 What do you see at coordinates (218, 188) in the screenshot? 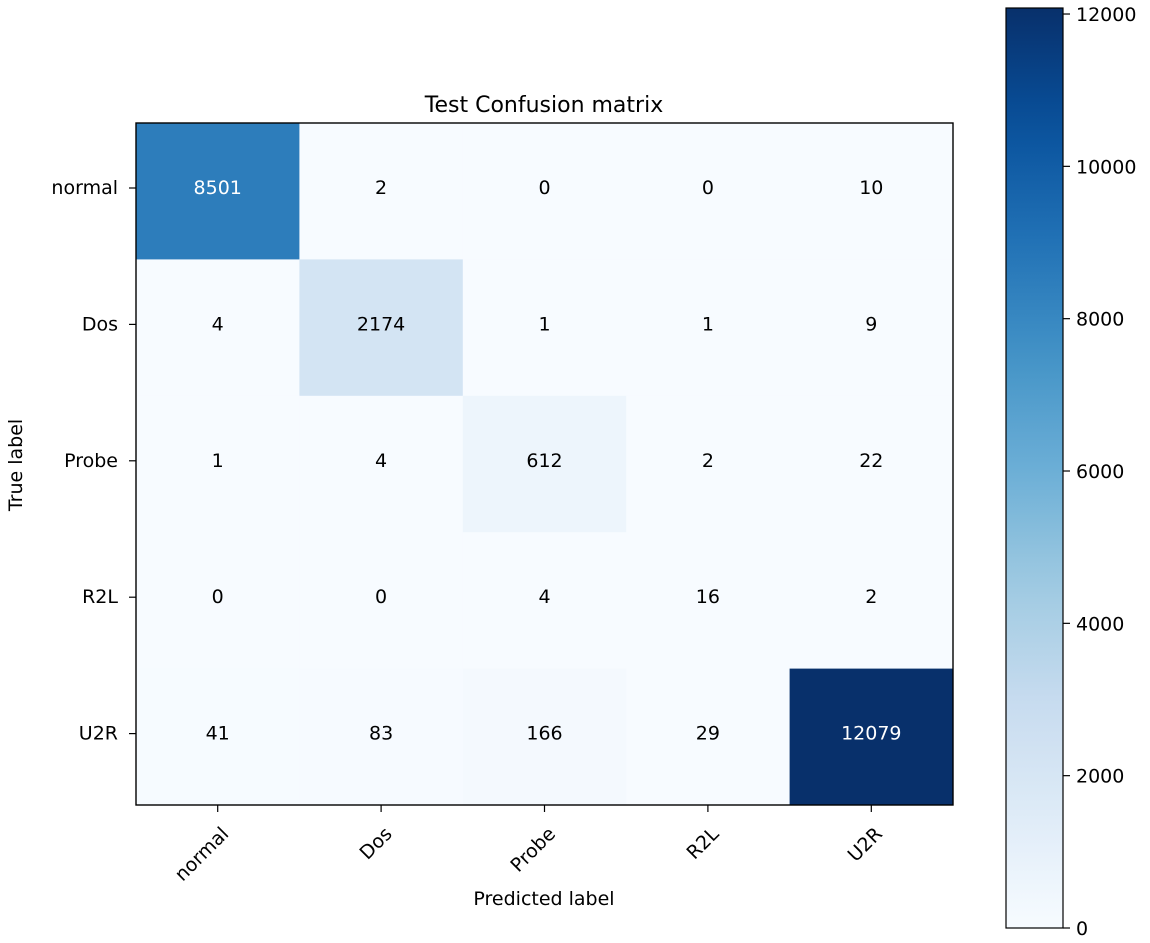
I see `cell-value: 8501` at bounding box center [218, 188].